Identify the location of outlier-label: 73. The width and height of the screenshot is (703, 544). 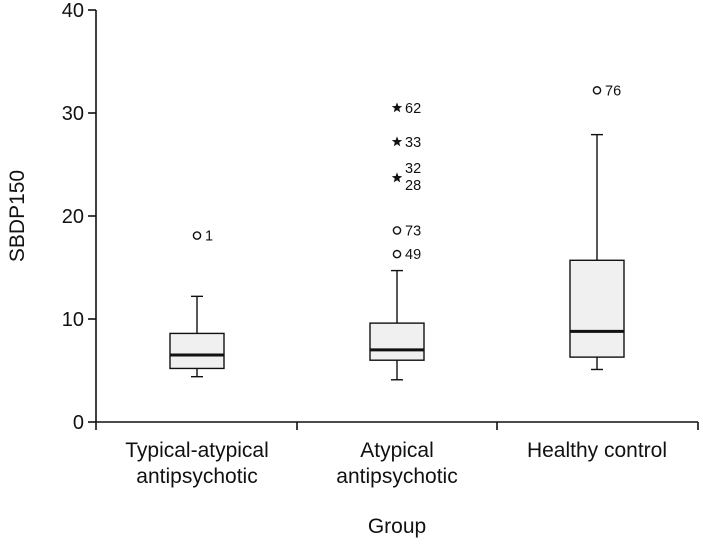
(413, 231).